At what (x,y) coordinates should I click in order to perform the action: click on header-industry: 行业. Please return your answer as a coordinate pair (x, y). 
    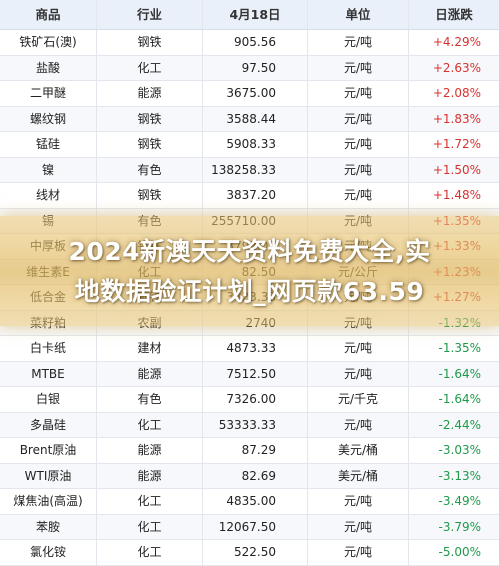
    Looking at the image, I should click on (150, 14).